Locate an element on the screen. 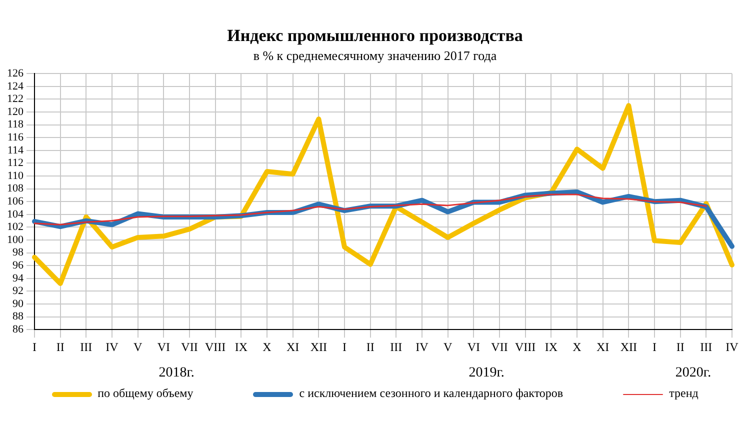 The height and width of the screenshot is (430, 750). legend-label: тренд is located at coordinates (683, 393).